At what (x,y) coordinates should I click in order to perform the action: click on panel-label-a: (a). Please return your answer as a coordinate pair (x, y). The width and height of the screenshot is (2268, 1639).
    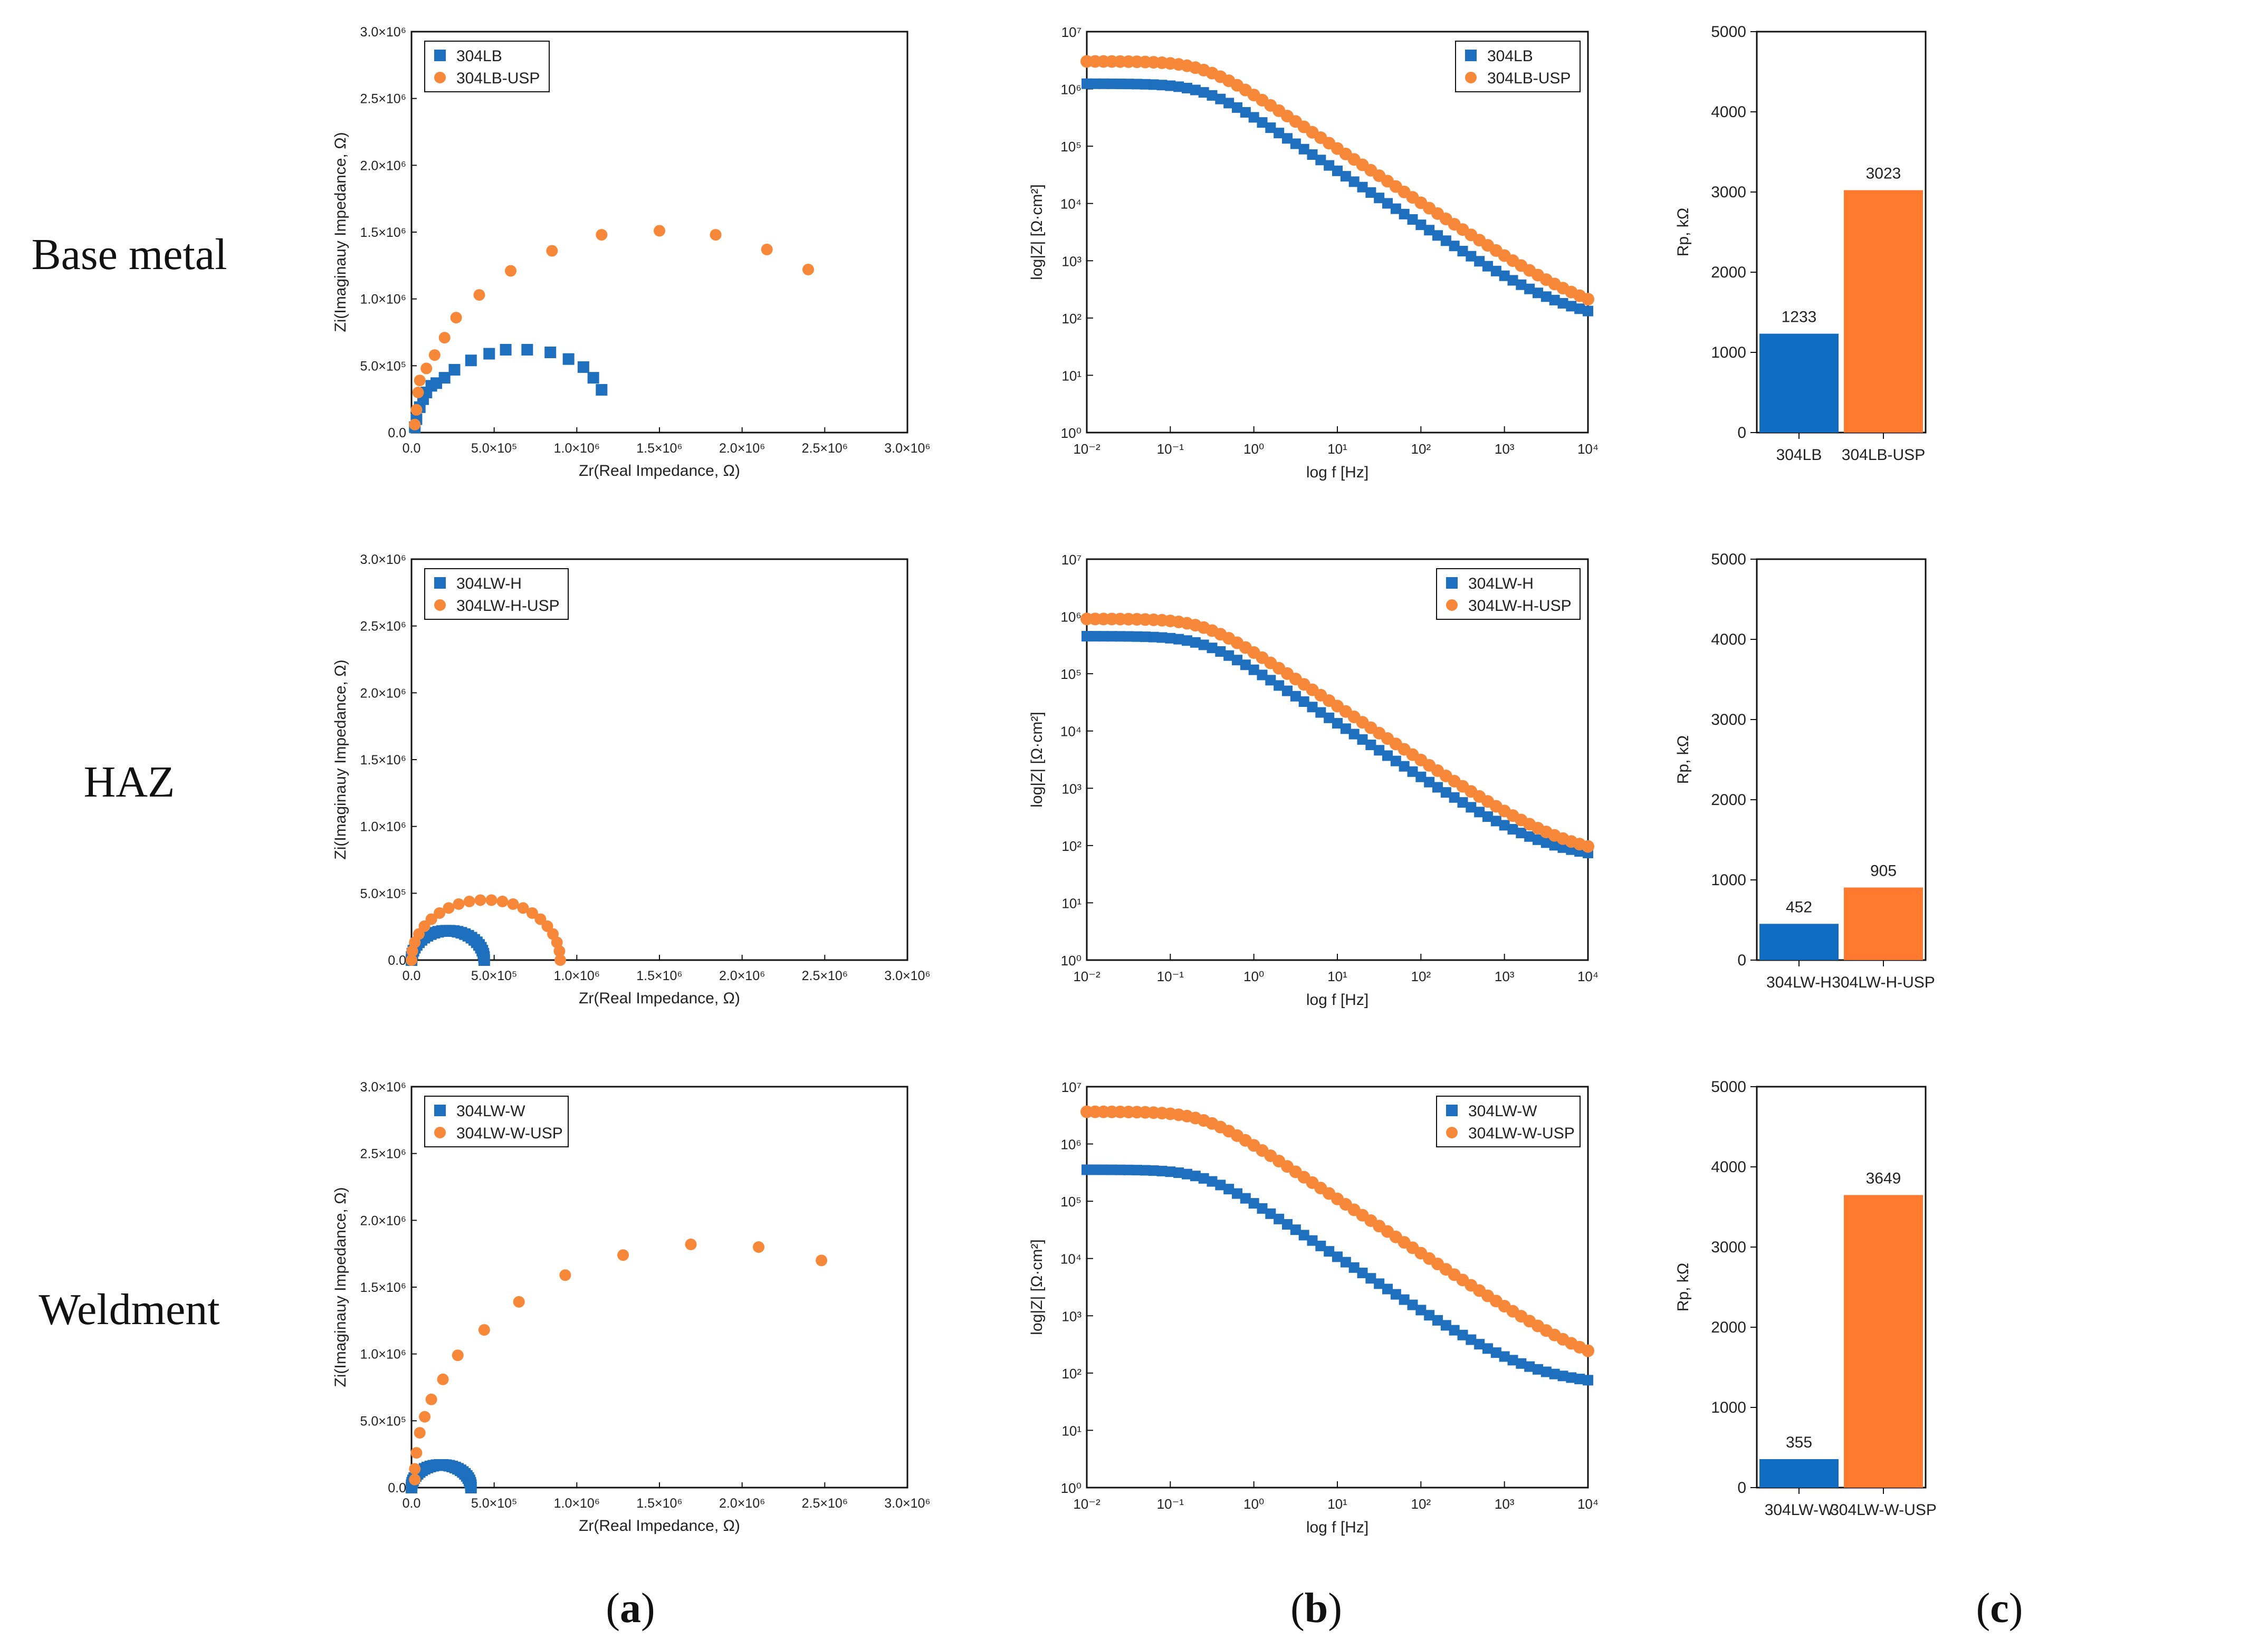
    Looking at the image, I should click on (631, 1608).